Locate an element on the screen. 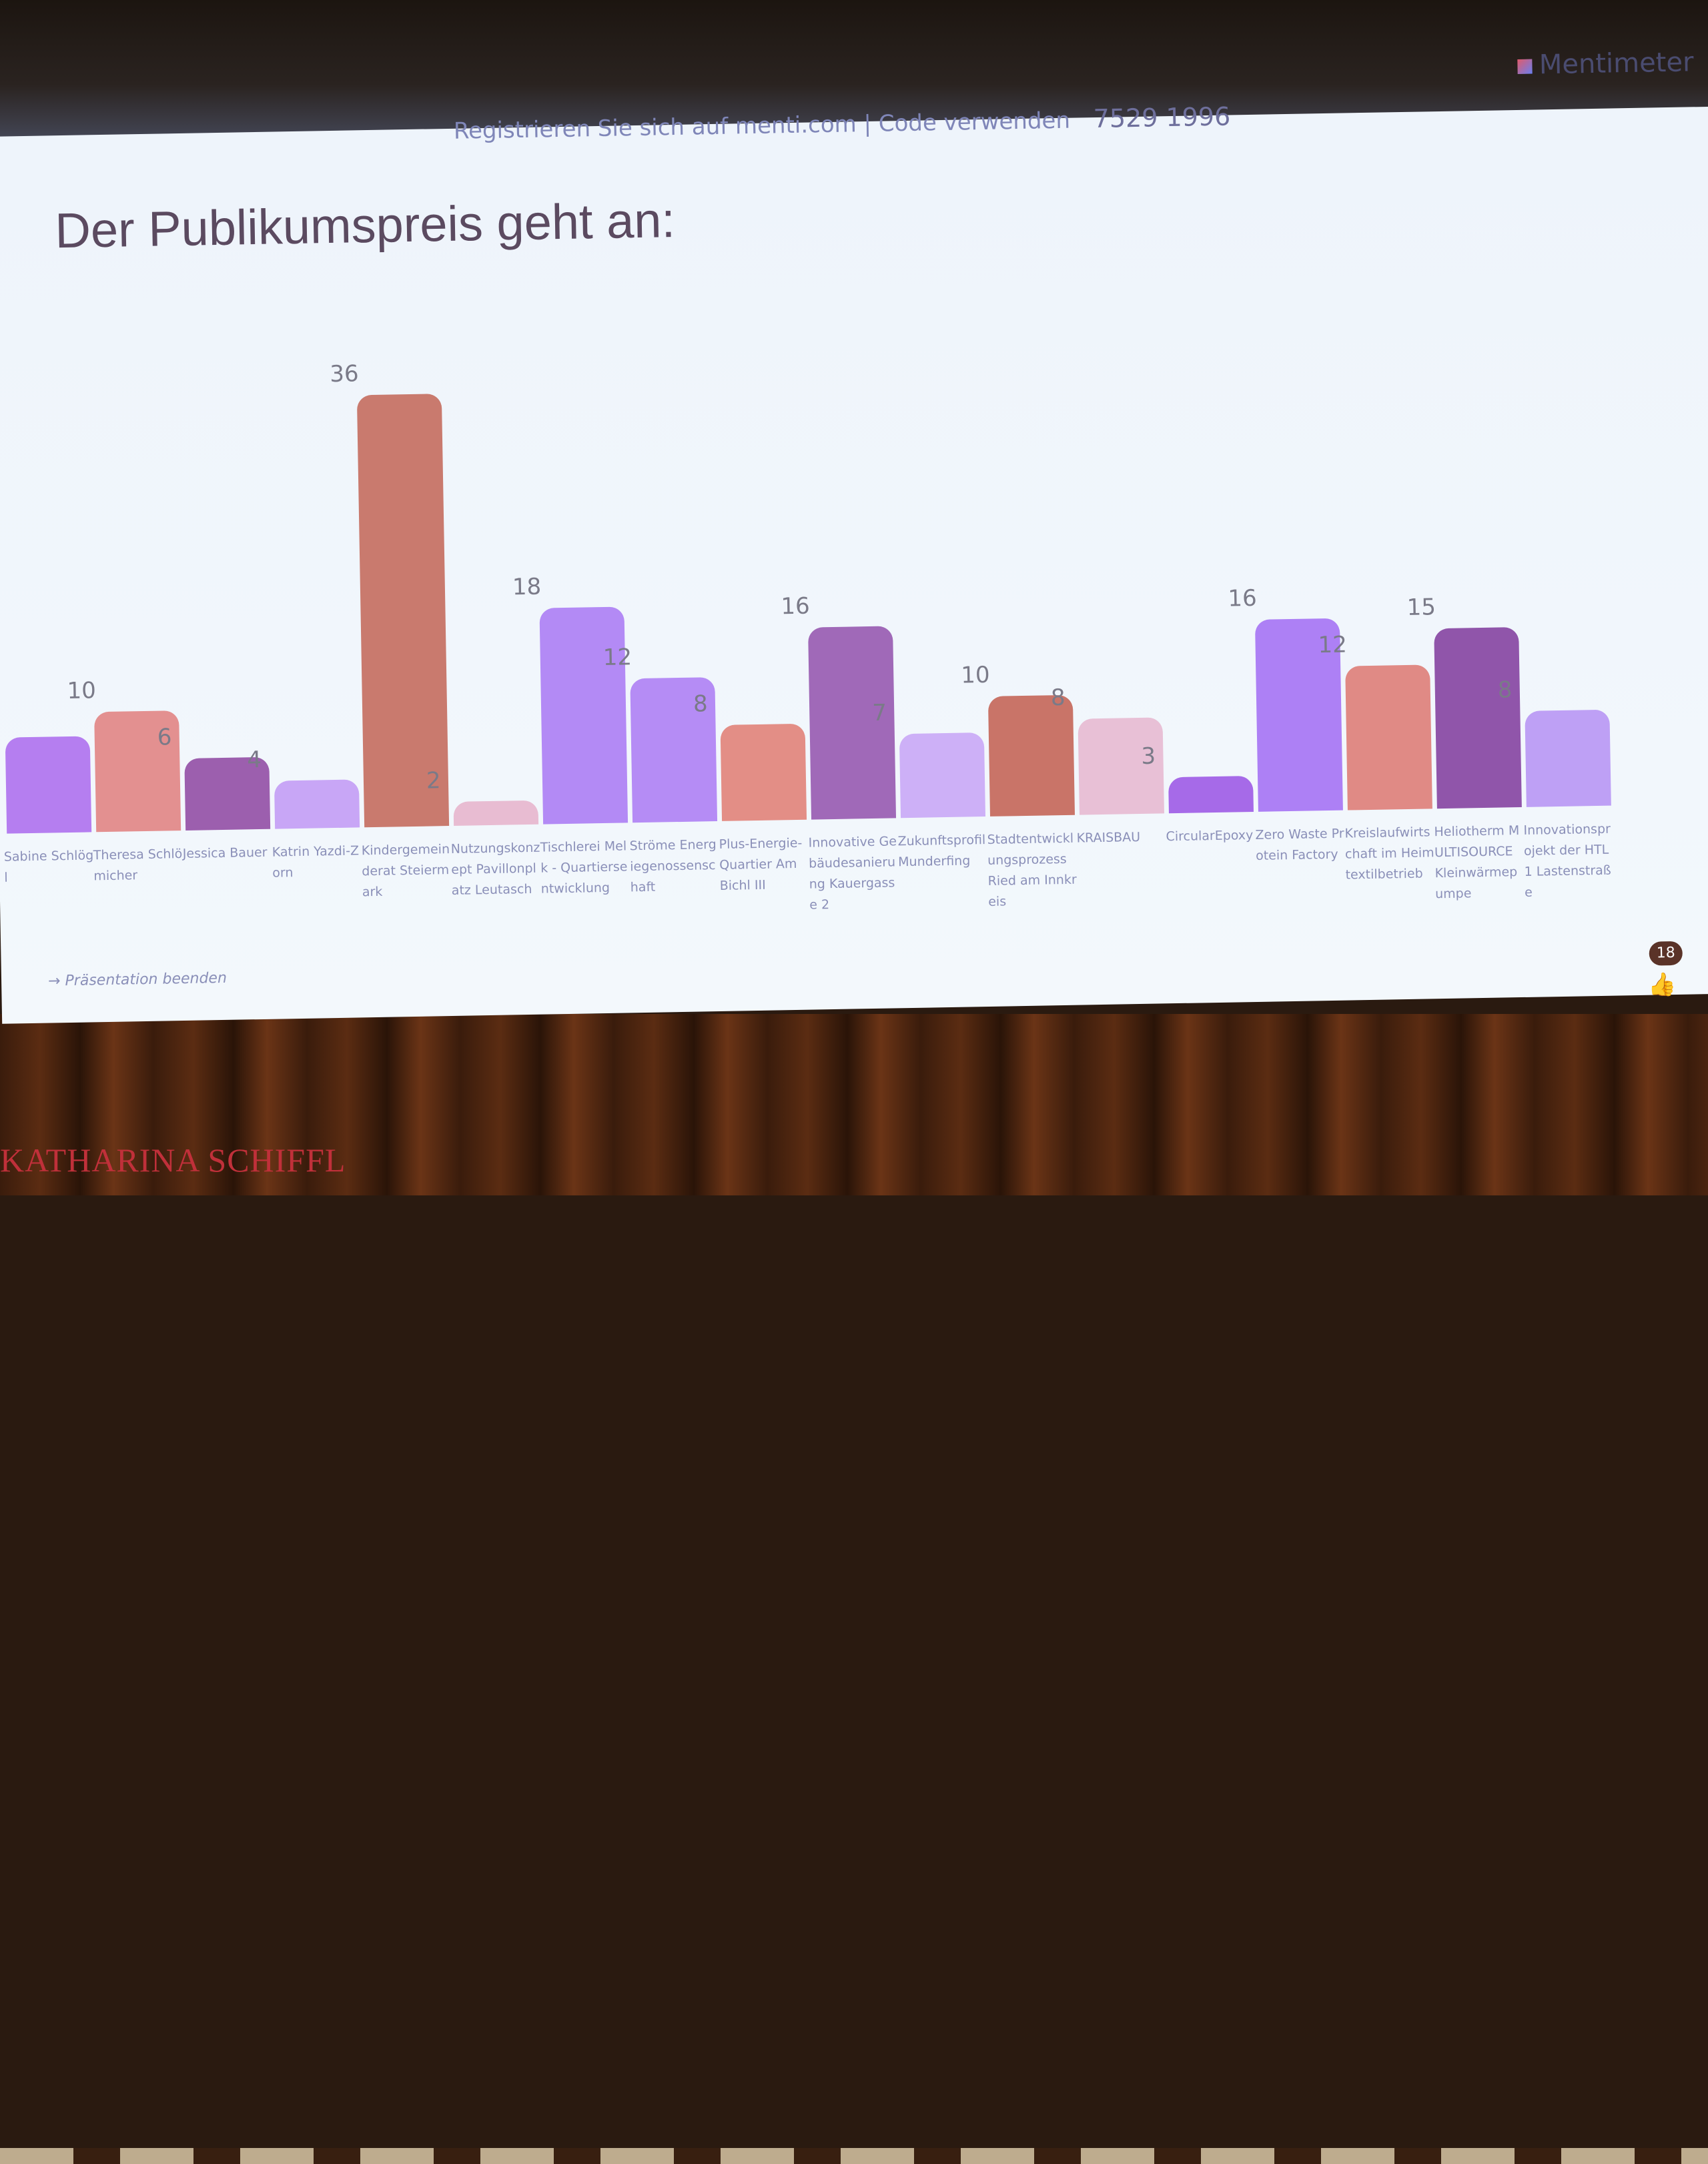 The height and width of the screenshot is (2164, 1708). value-label: 4 is located at coordinates (255, 760).